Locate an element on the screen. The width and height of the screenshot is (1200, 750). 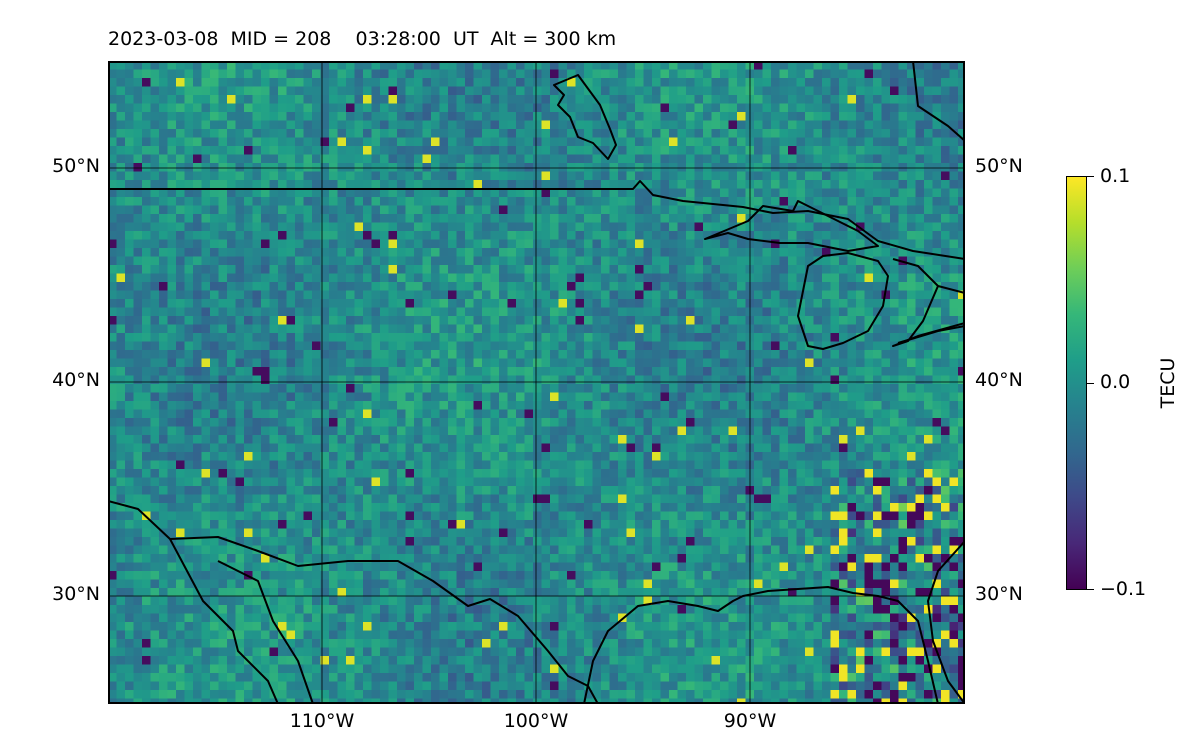
florida-coast is located at coordinates (946, 622).